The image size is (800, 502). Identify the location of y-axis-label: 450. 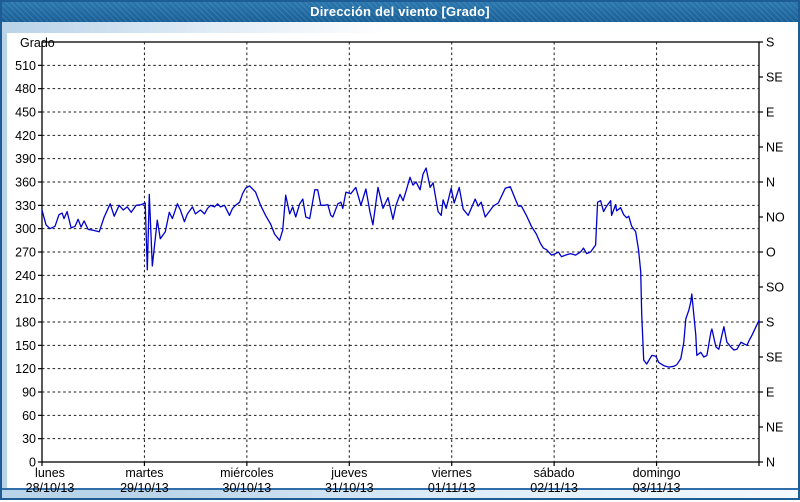
(25, 113).